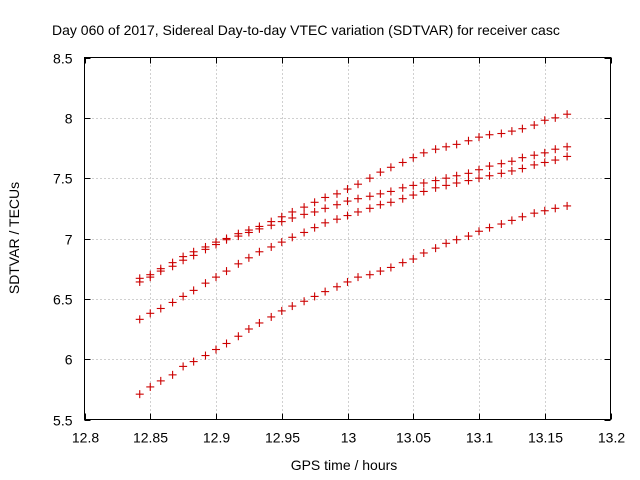 The height and width of the screenshot is (480, 640). I want to click on x-tick-label: 13.15, so click(545, 438).